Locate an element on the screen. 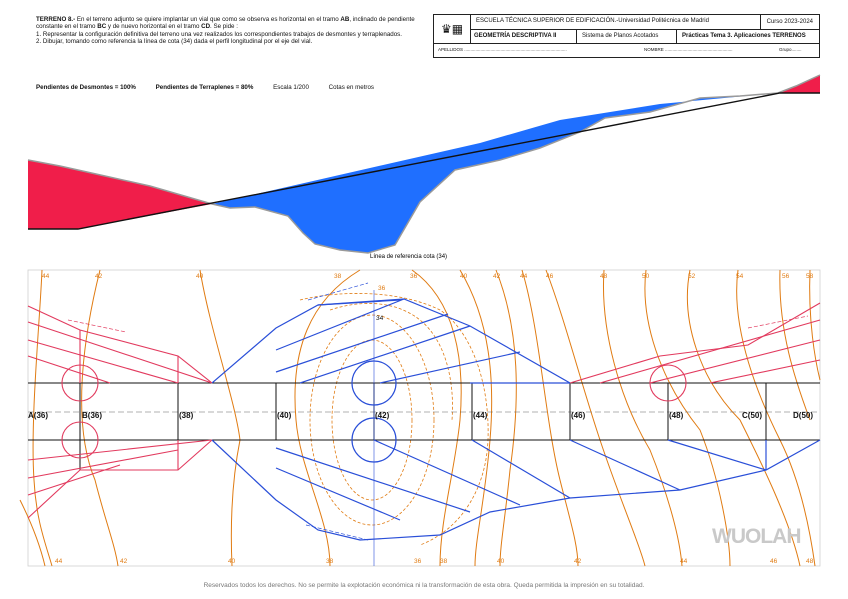 The image size is (848, 599). station-38: (38) is located at coordinates (186, 415).